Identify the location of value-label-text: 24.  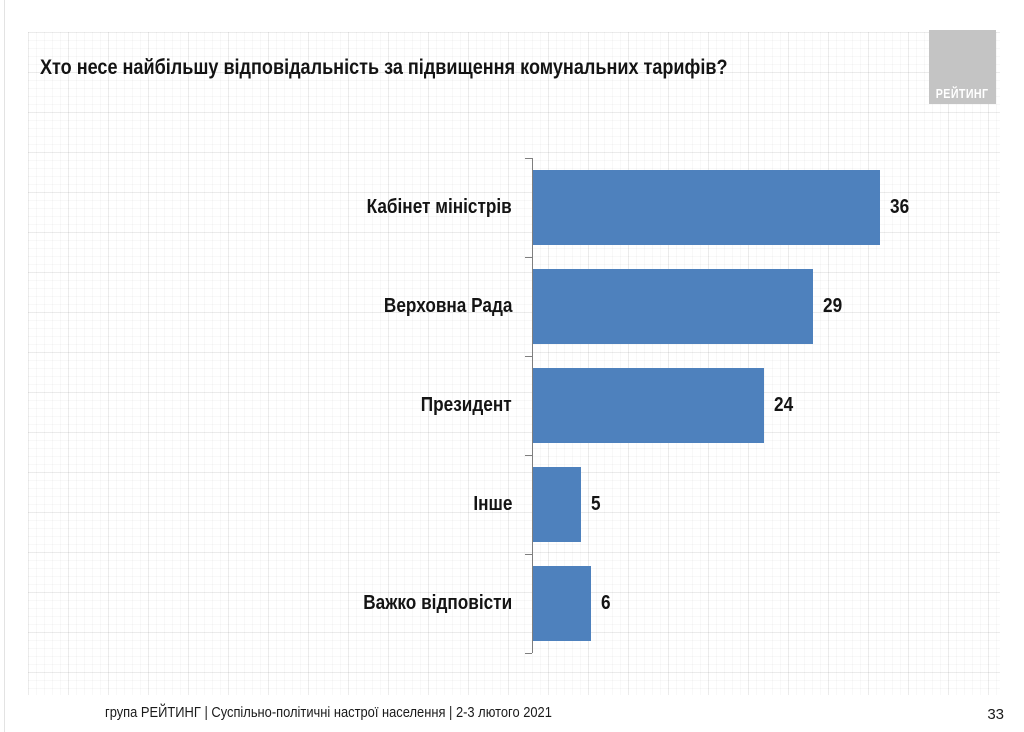
(784, 405).